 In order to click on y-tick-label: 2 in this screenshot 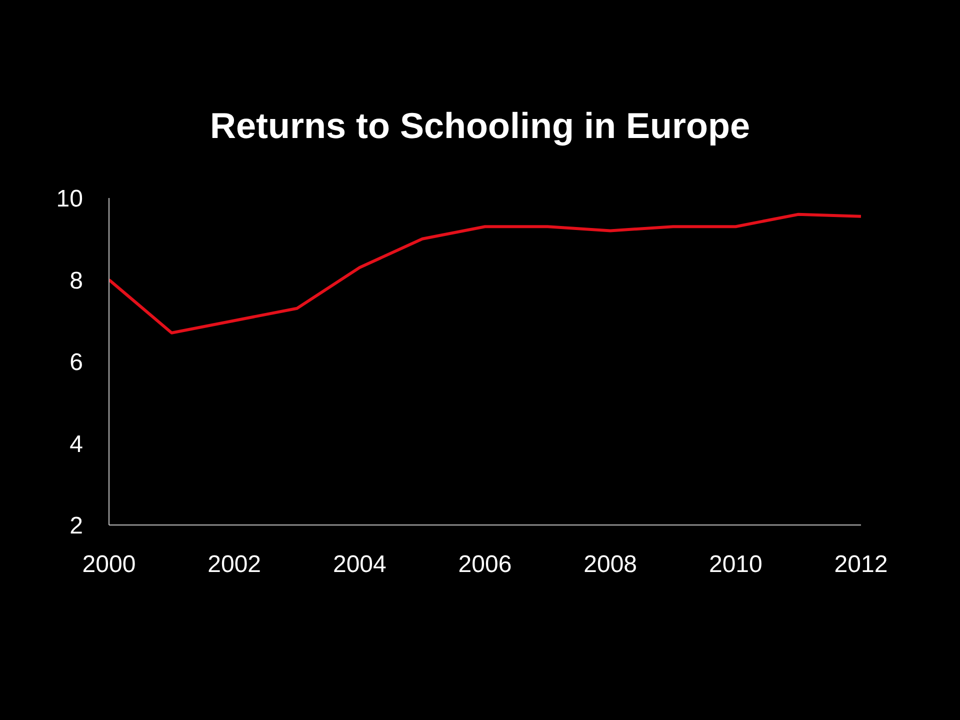, I will do `click(76, 526)`.